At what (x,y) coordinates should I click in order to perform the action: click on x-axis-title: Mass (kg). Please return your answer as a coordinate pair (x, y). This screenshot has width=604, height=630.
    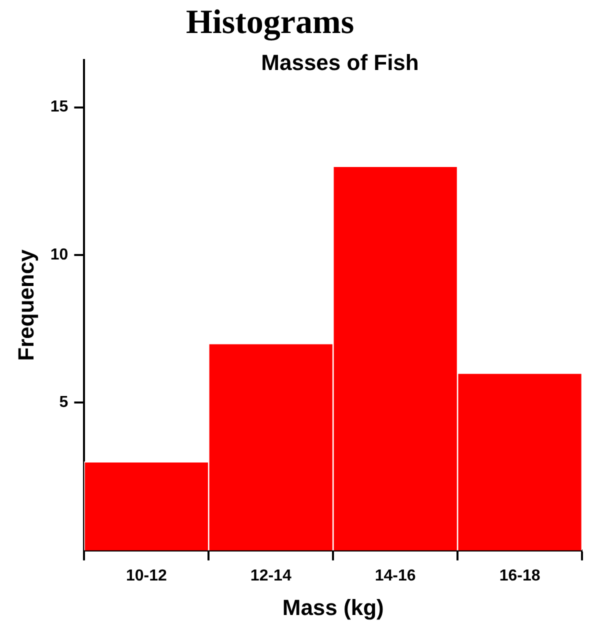
    Looking at the image, I should click on (333, 607).